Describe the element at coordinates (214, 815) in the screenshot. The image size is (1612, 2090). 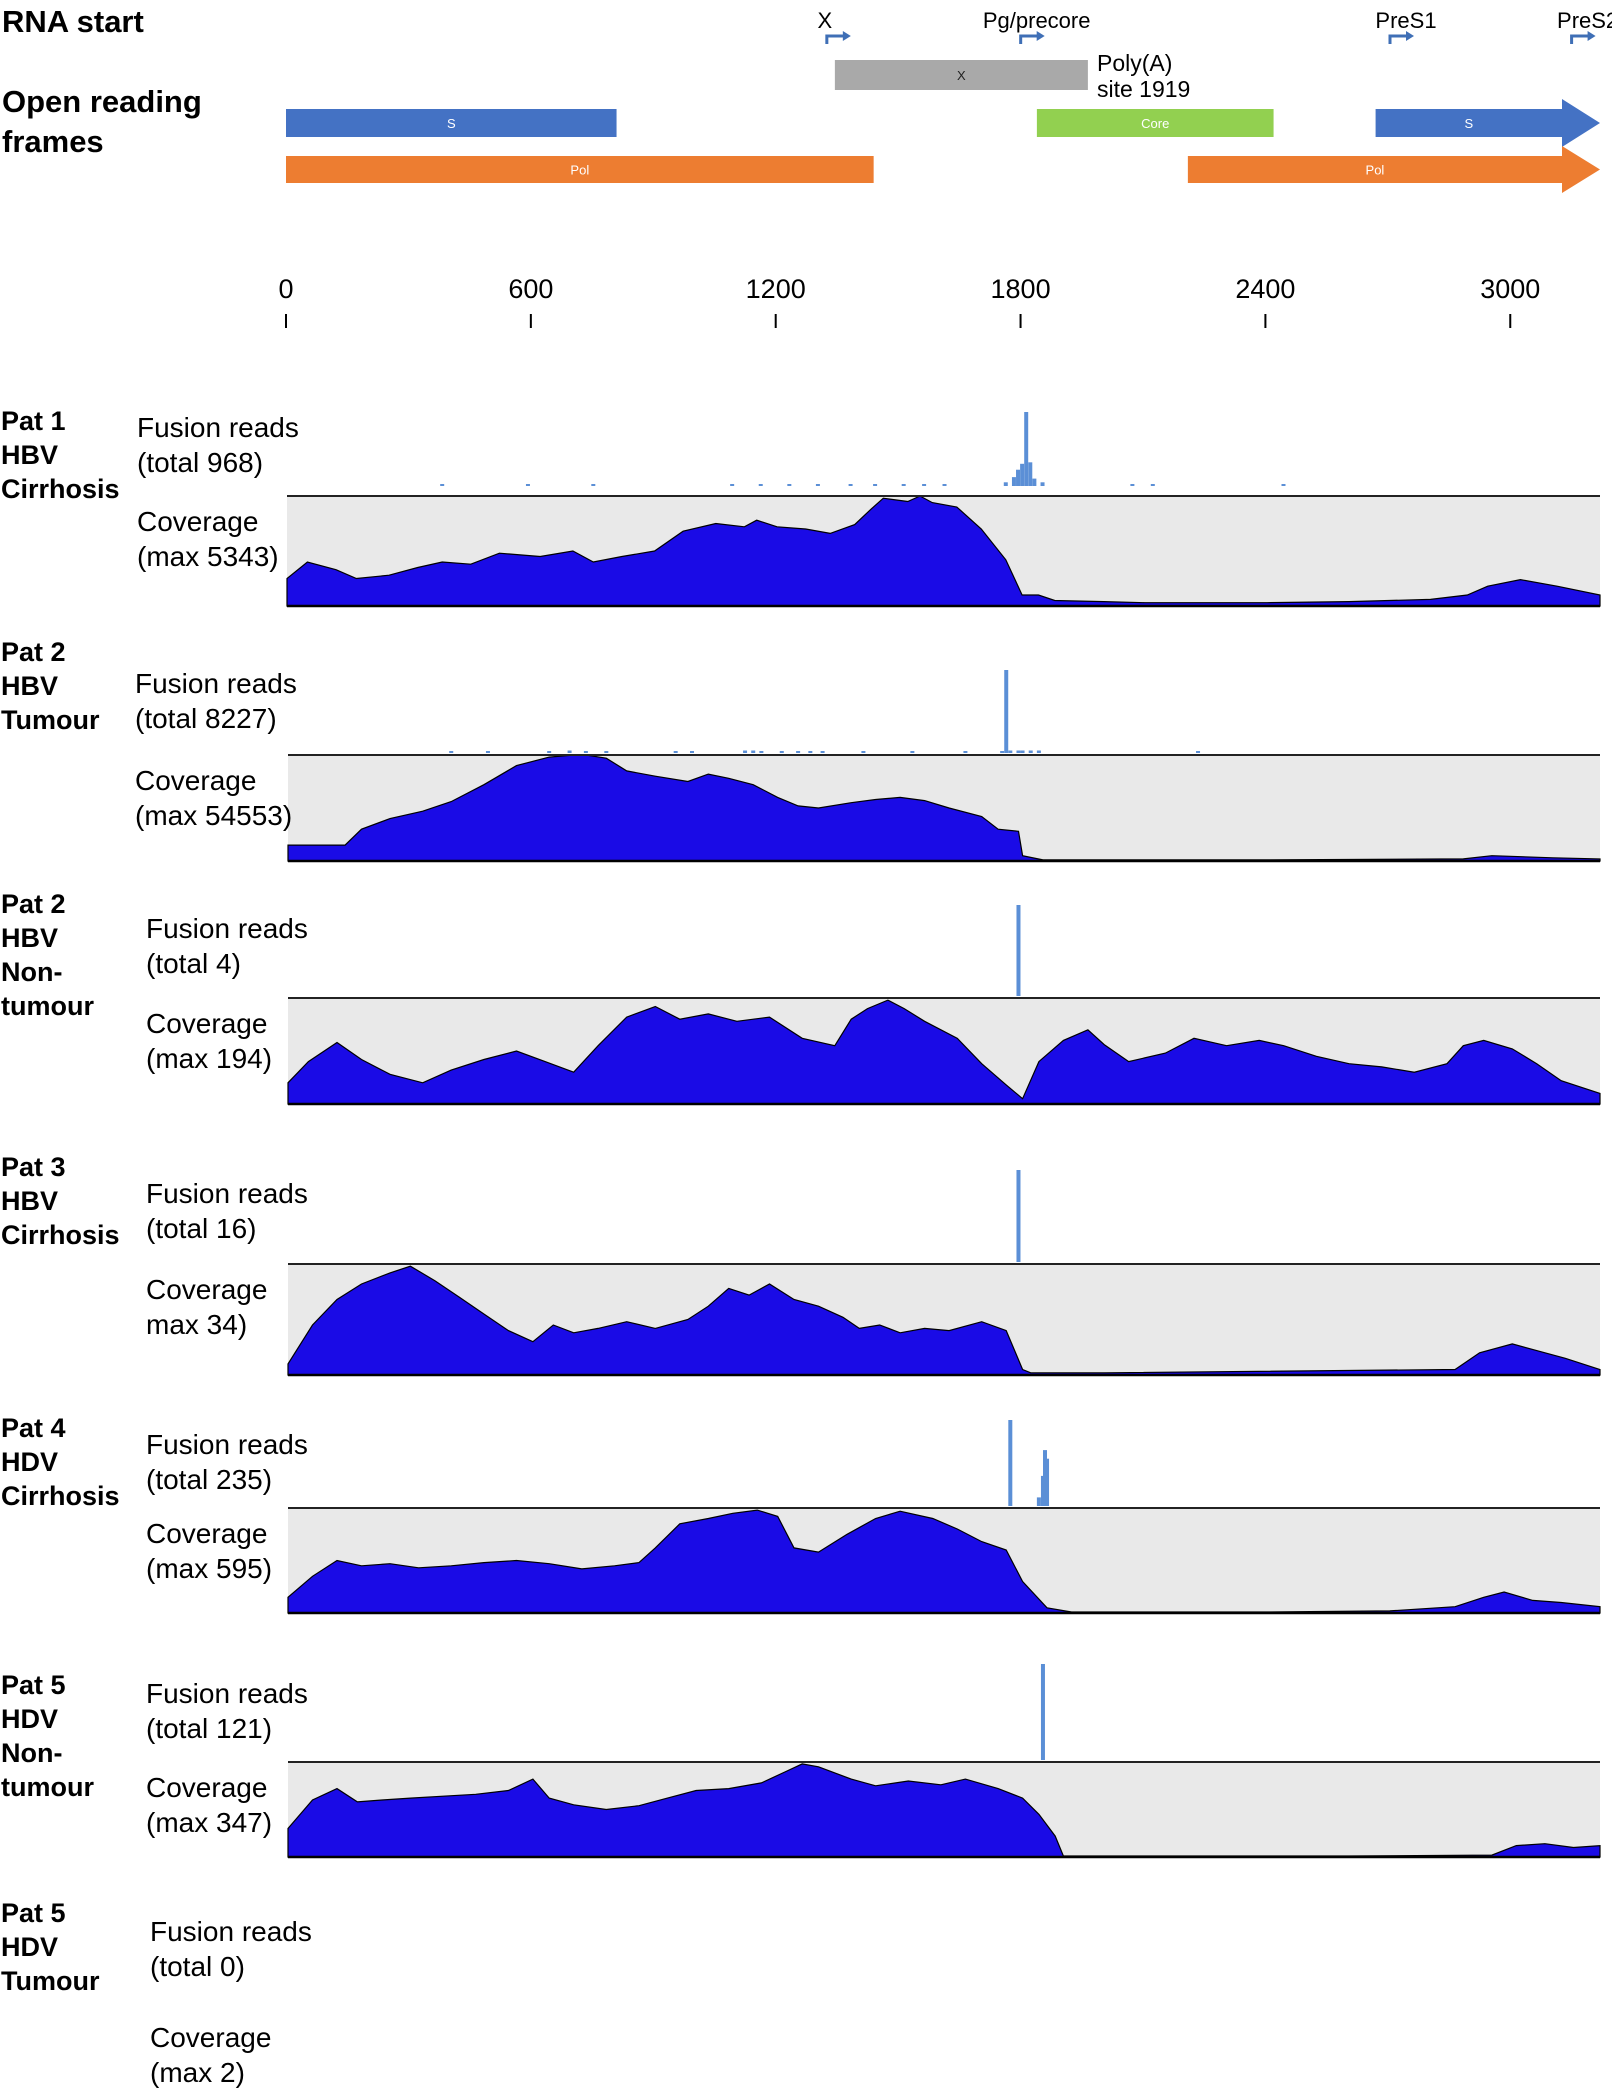
I see `coverage-label-line: (max 54553)` at that location.